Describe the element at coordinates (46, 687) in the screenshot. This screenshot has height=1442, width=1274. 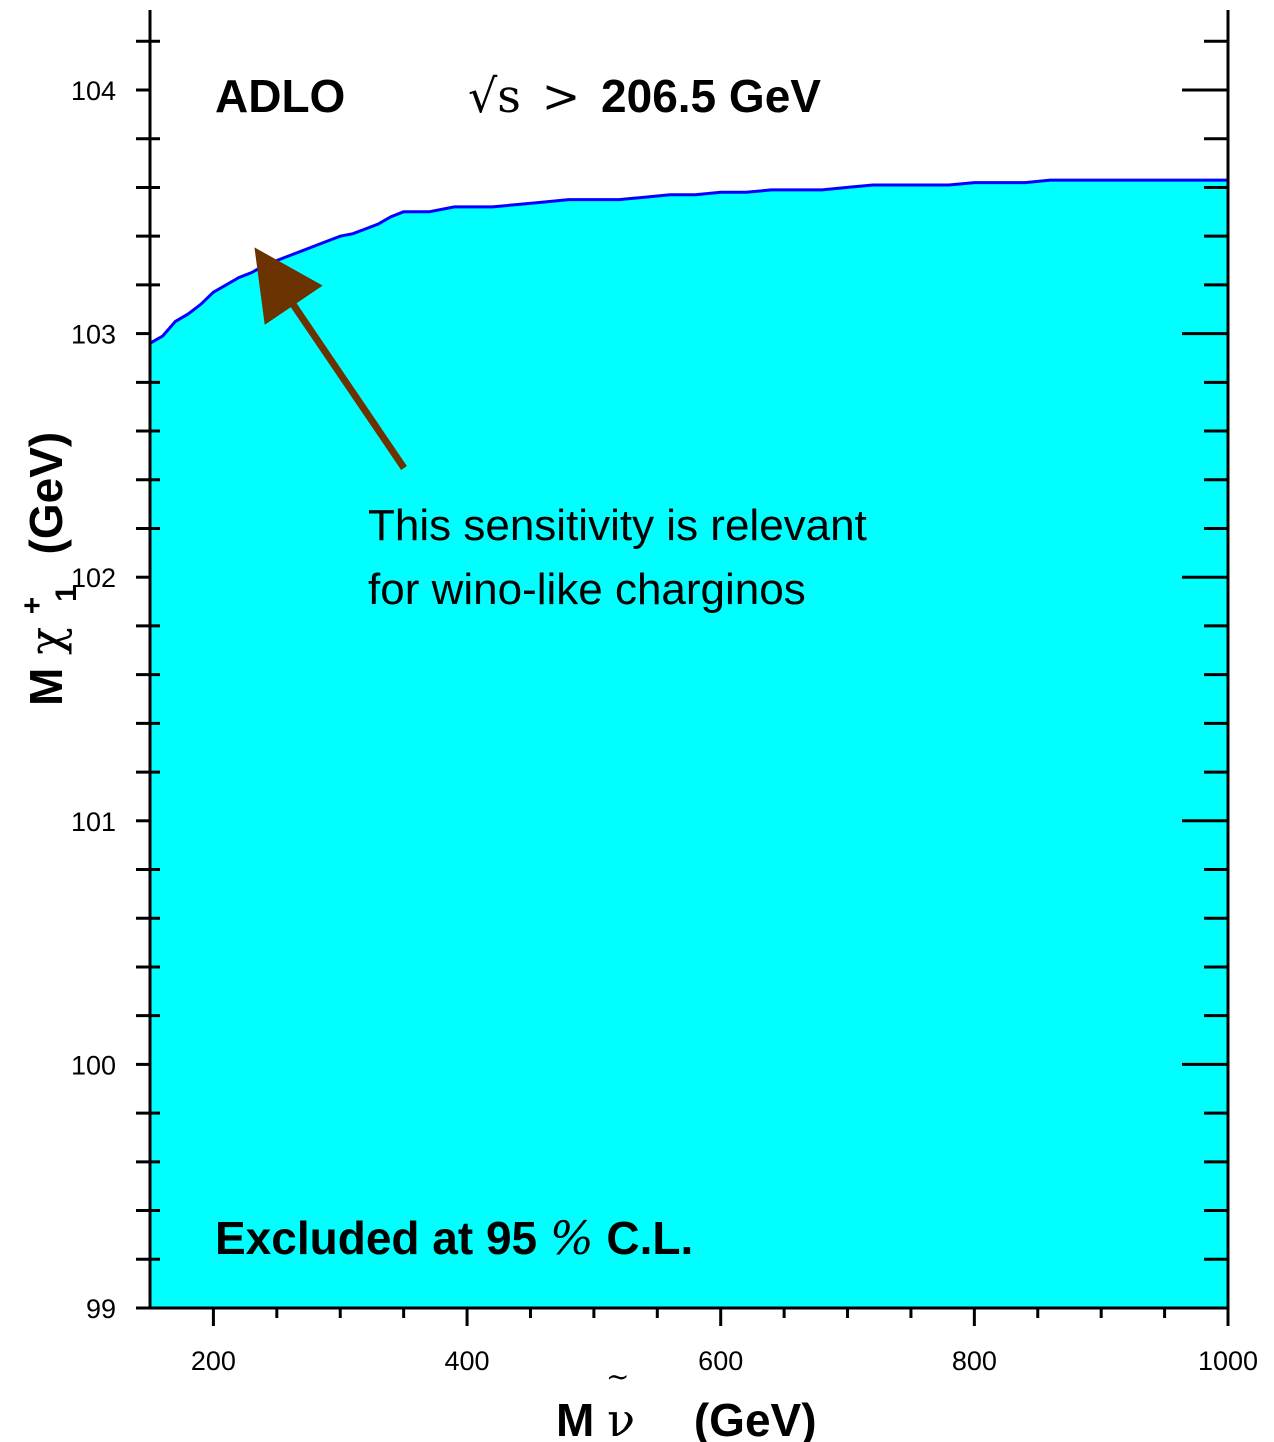
I see `y-axis-mass-symbol: M` at that location.